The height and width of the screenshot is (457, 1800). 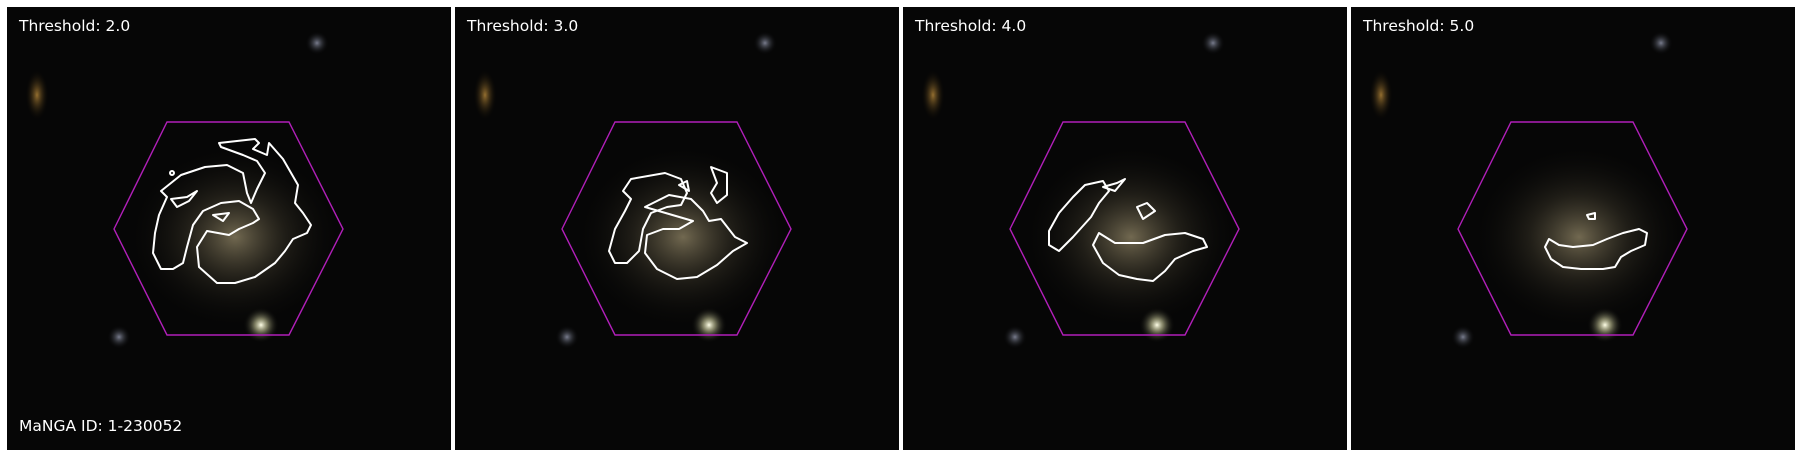 I want to click on threshold-label: Threshold: 5.0, so click(x=1419, y=26).